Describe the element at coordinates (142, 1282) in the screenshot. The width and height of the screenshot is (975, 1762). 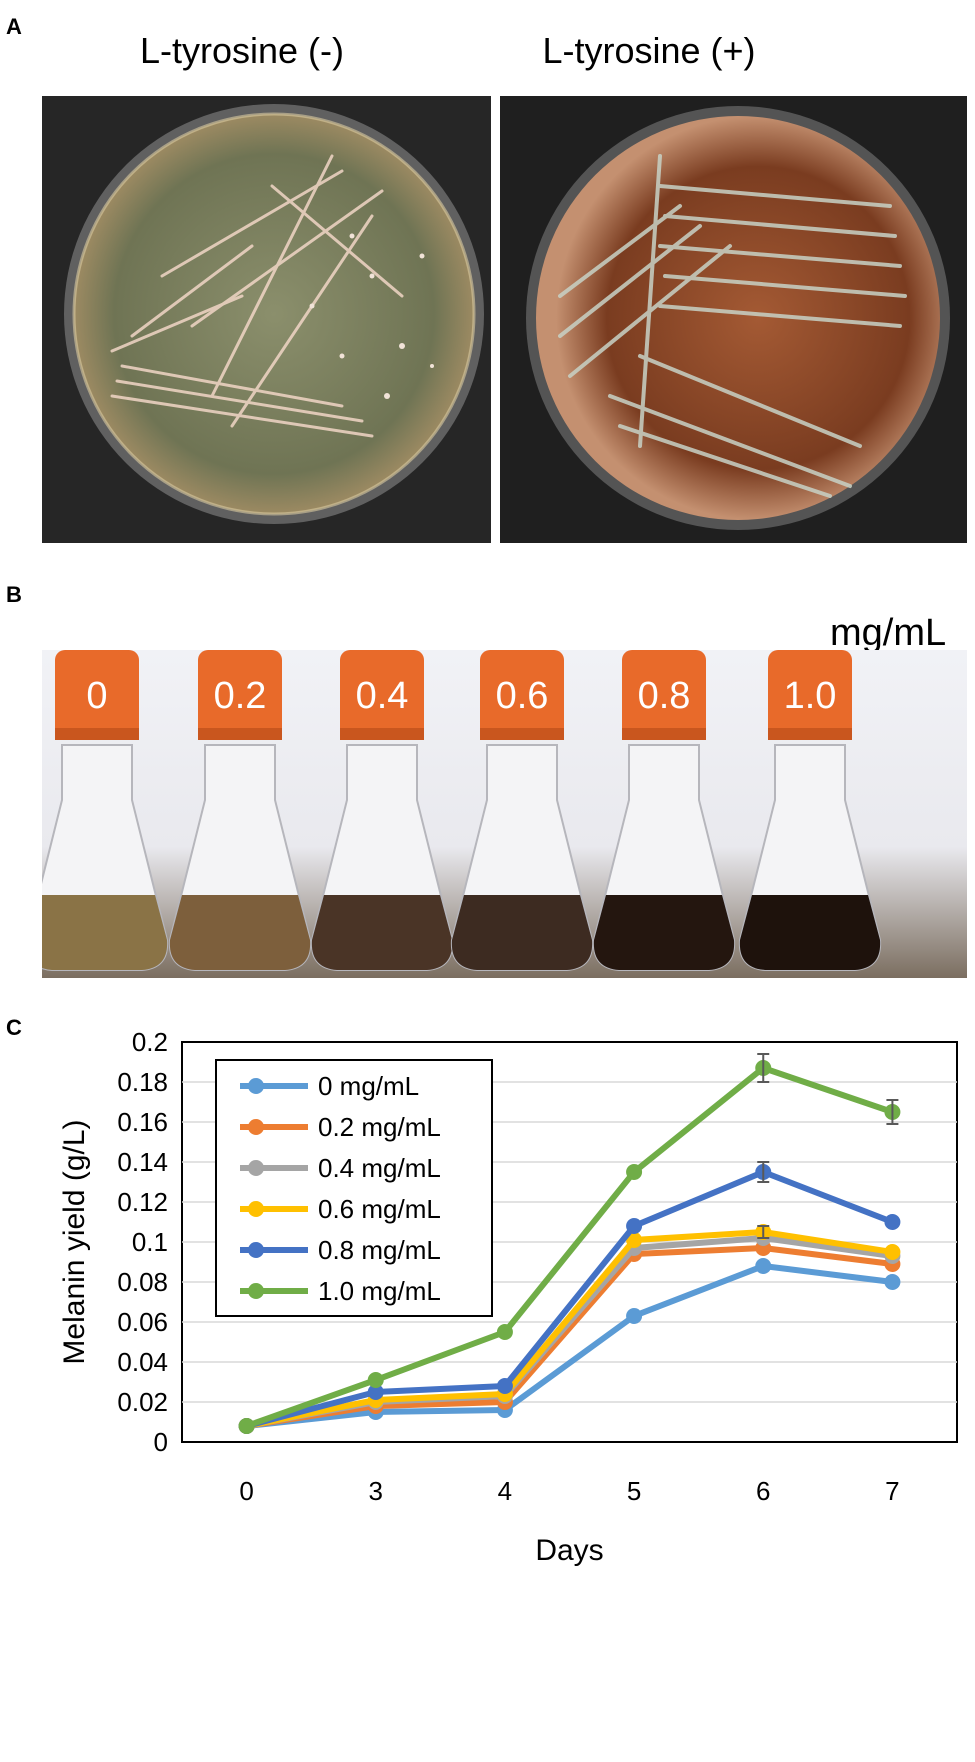
I see `y-tick-label: 0.08` at that location.